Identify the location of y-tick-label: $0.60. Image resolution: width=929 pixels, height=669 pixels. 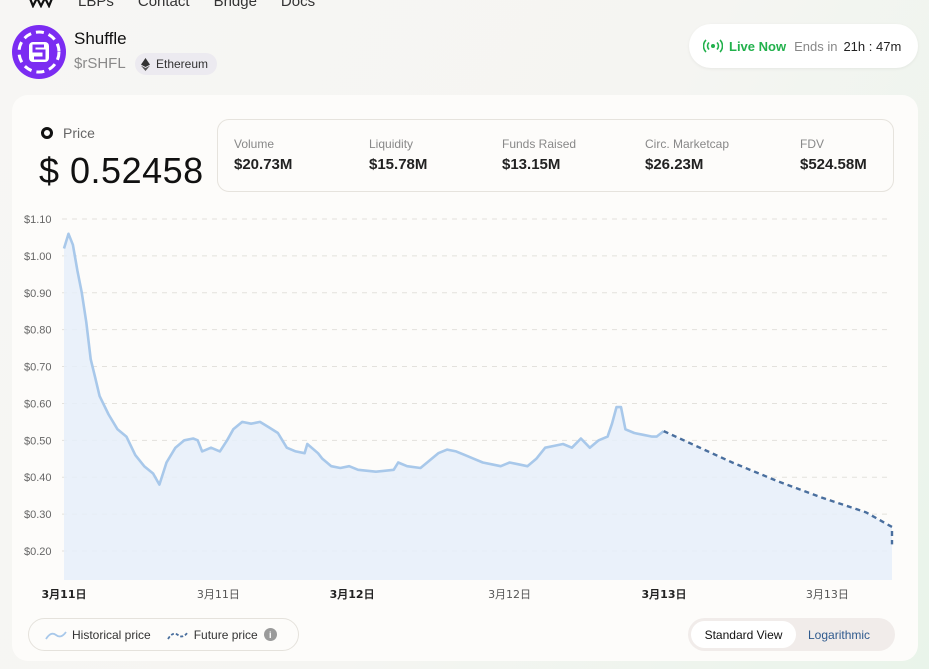
(38, 404).